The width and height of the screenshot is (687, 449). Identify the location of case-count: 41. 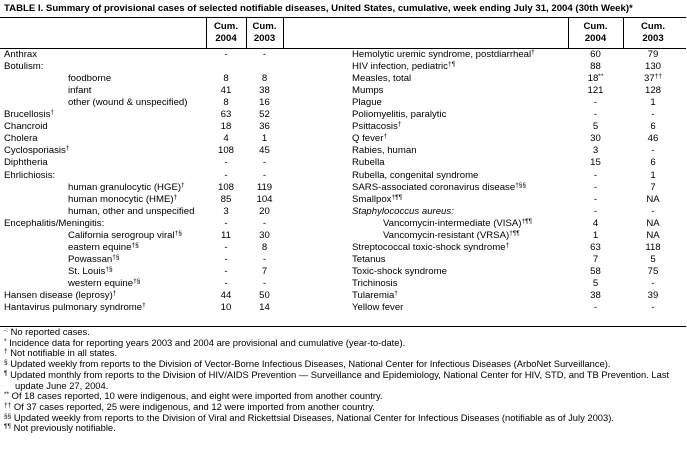
(226, 91).